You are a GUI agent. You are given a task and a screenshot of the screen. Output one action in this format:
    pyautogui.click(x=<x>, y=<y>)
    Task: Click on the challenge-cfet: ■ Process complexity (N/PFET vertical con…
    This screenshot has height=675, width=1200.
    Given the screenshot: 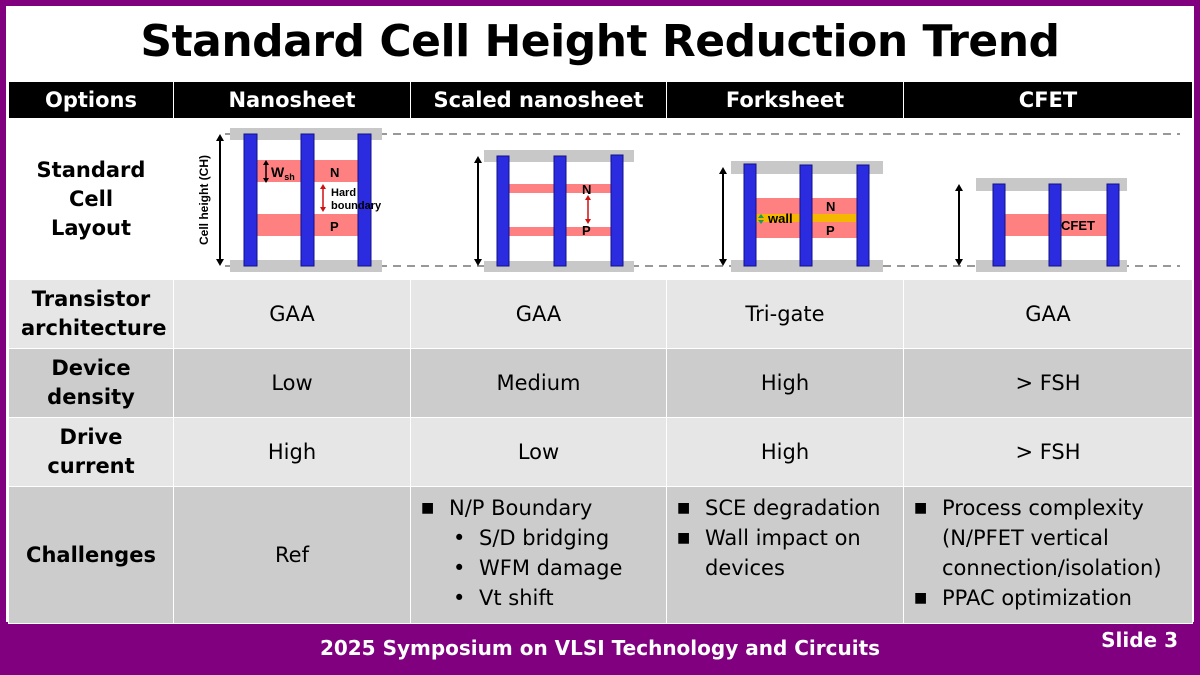 What is the action you would take?
    pyautogui.click(x=1048, y=555)
    